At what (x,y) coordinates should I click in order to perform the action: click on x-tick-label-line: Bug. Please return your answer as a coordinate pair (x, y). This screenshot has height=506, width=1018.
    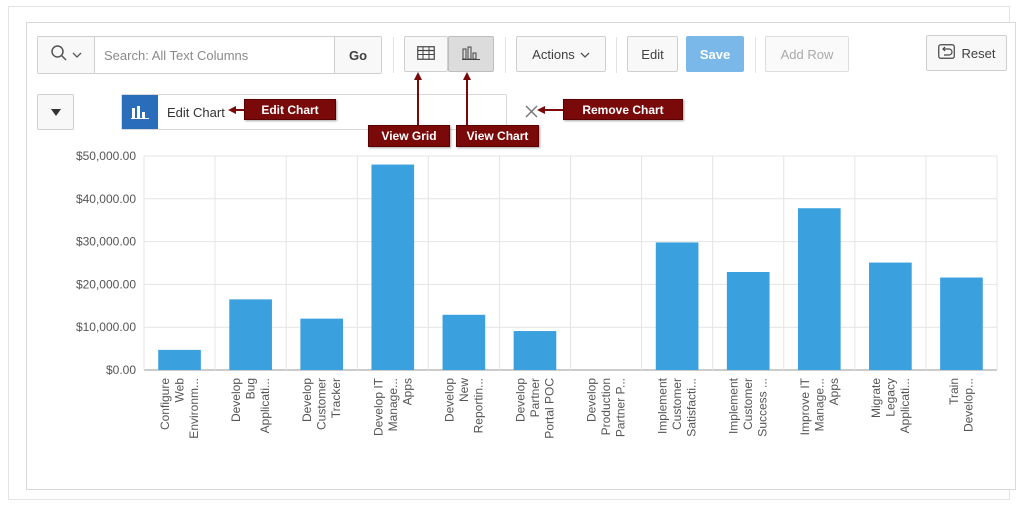
    Looking at the image, I should click on (251, 388).